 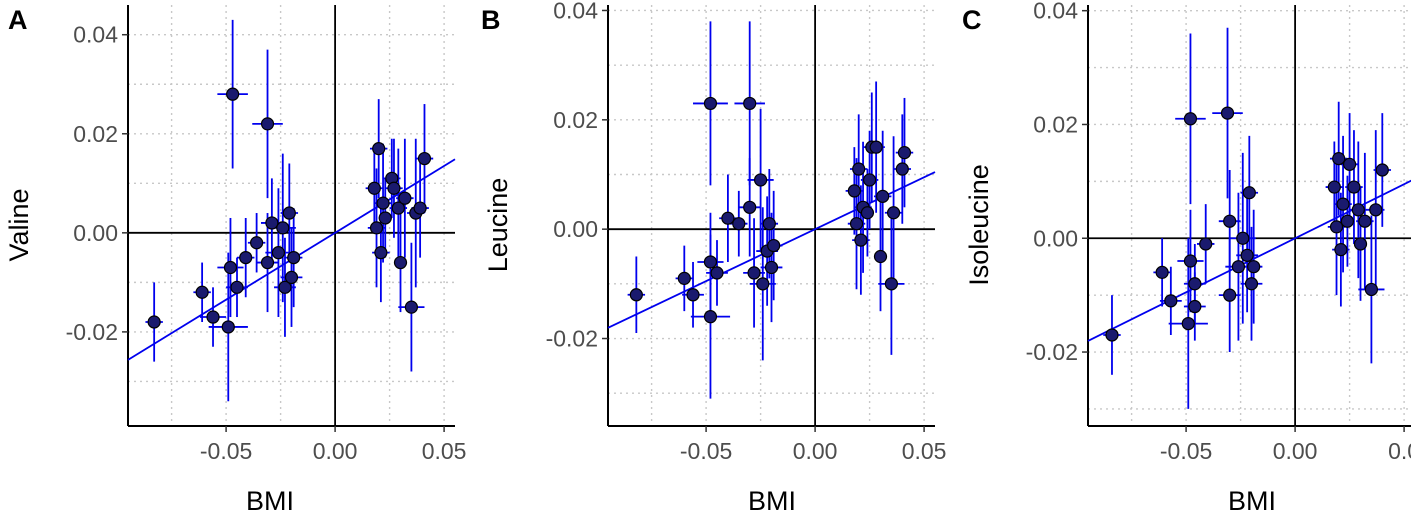 What do you see at coordinates (1052, 352) in the screenshot?
I see `y-tick-label: -0.02` at bounding box center [1052, 352].